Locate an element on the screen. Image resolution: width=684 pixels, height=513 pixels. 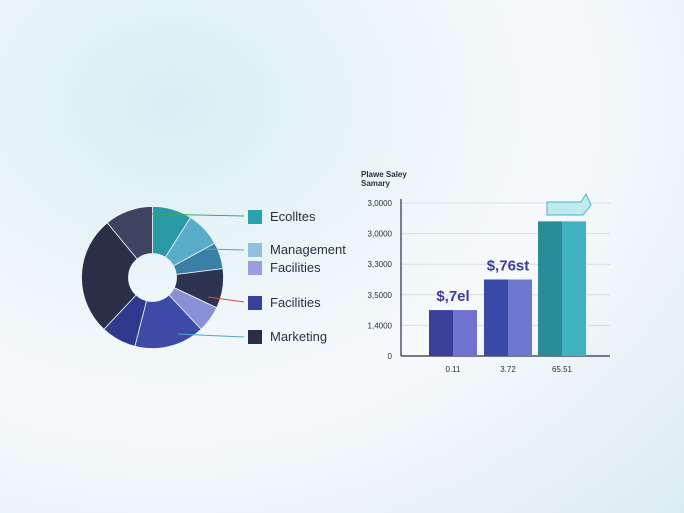
bar-2-right is located at coordinates (520, 317).